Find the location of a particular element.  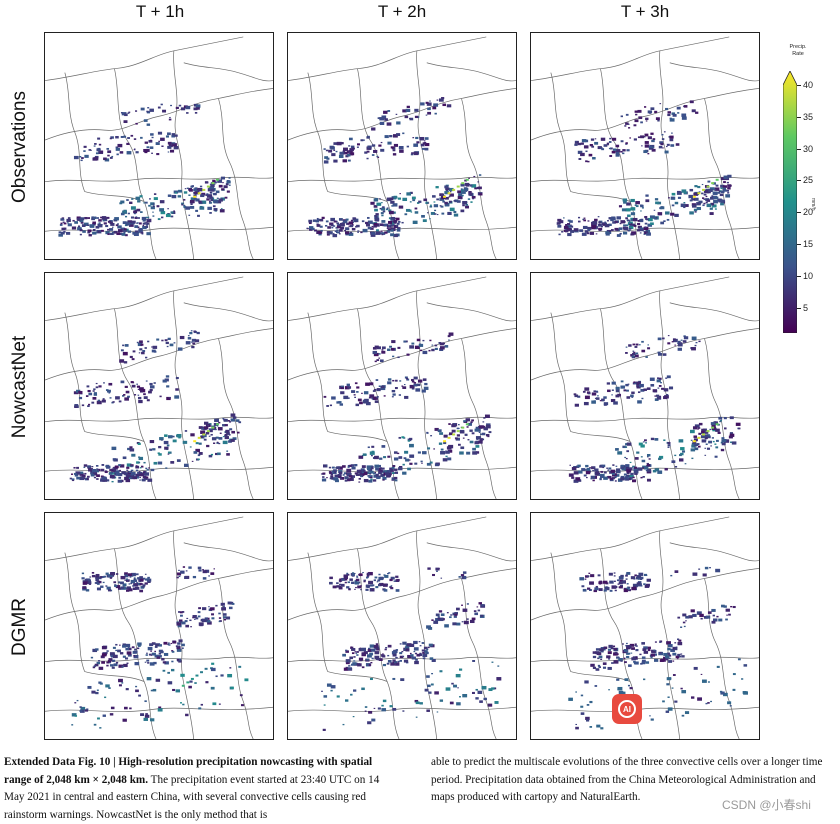

panel-dgmr-t1h is located at coordinates (159, 626).